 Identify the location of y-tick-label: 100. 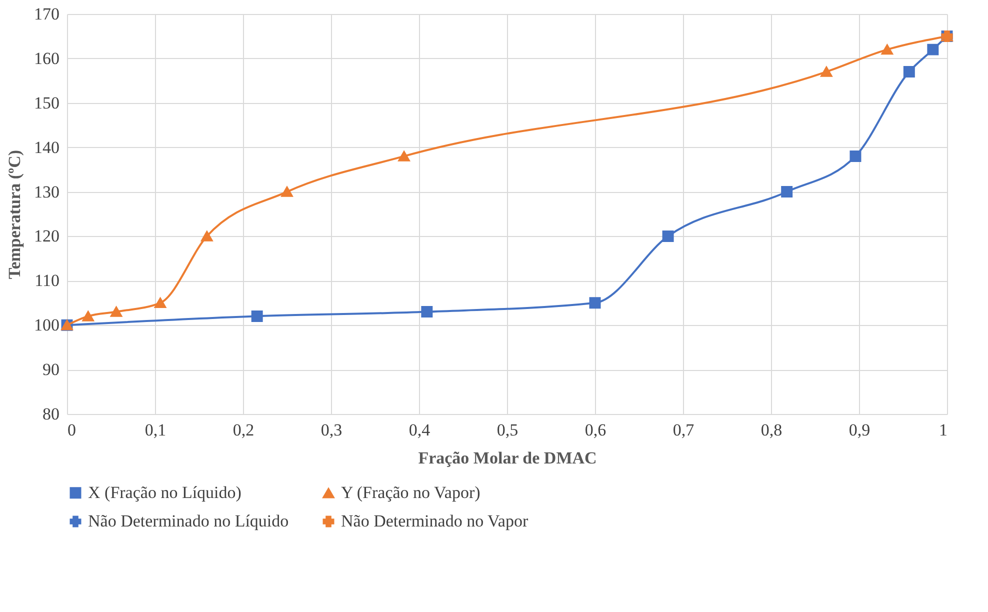
(47, 325).